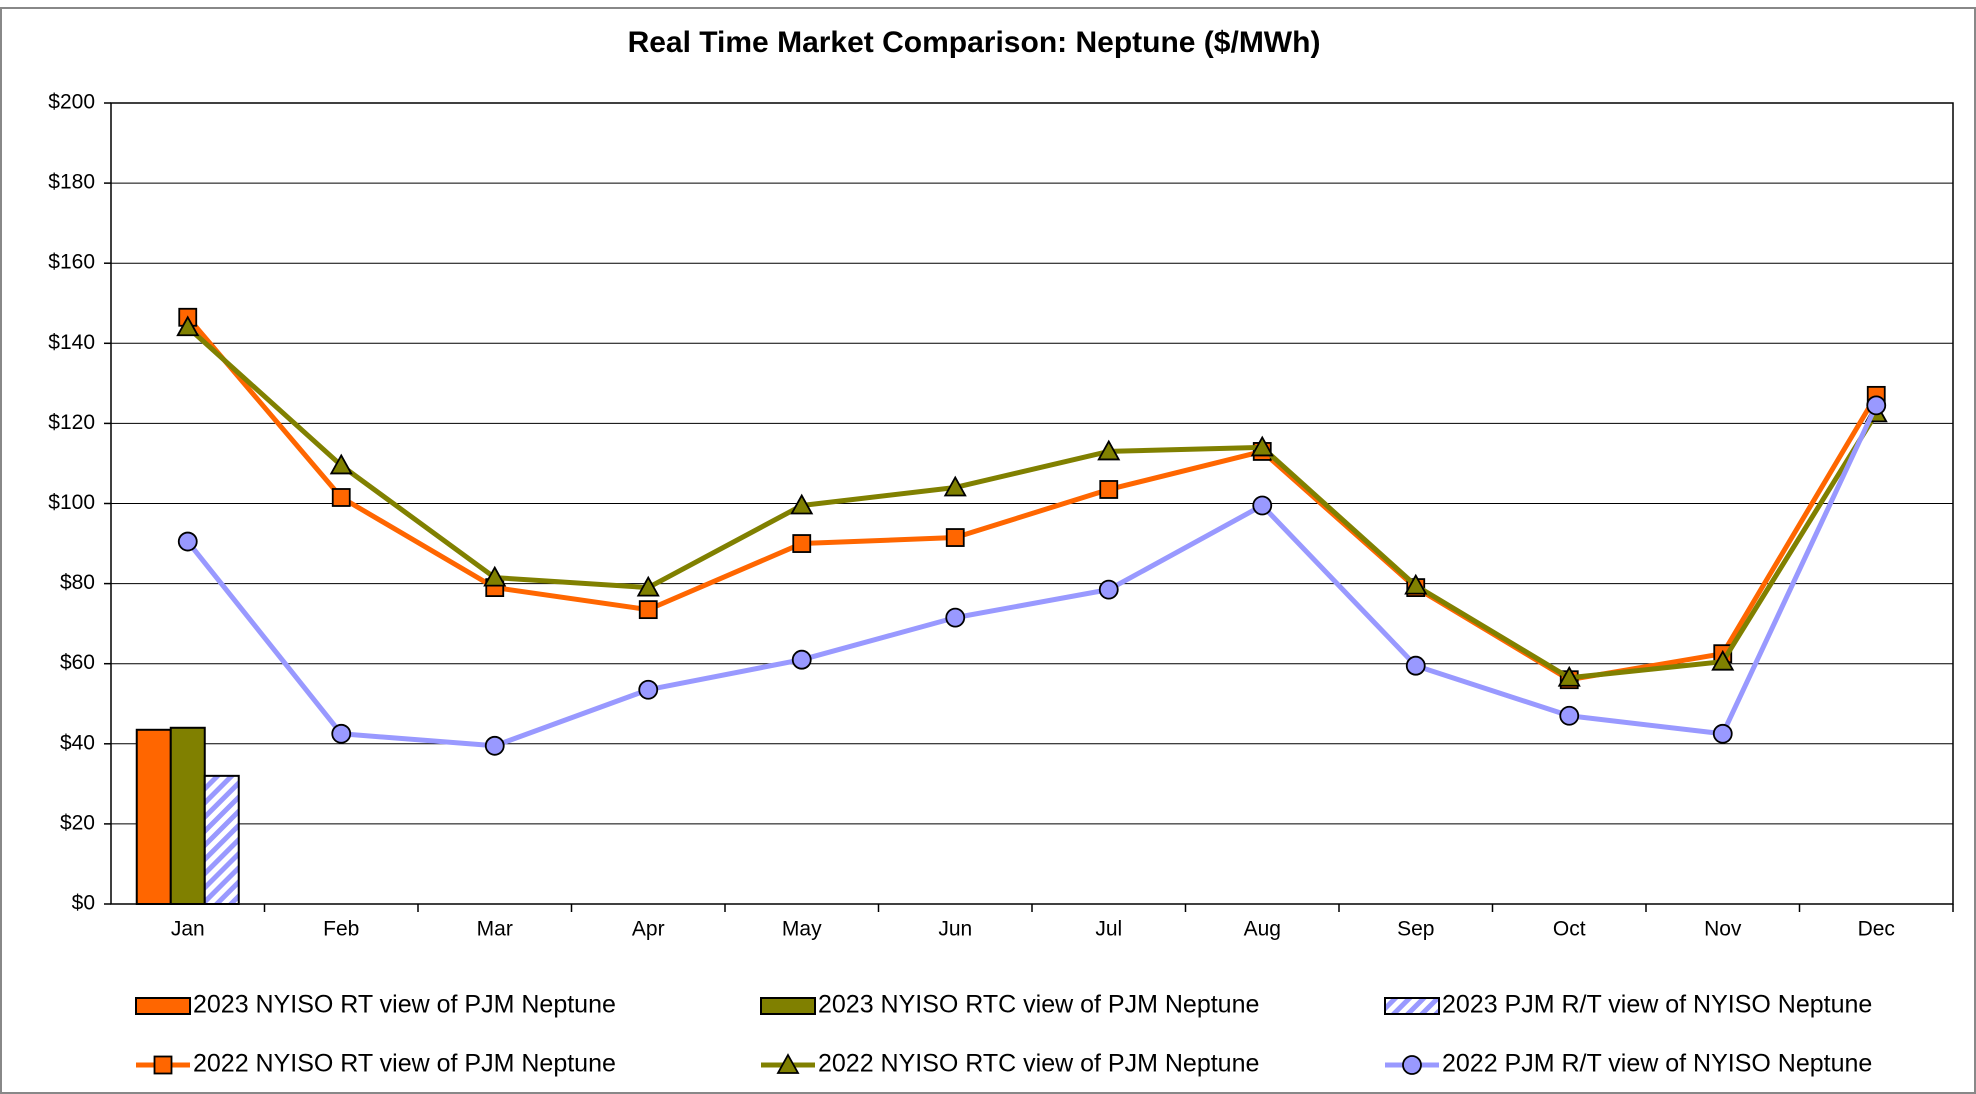  I want to click on y-tick-label: $0, so click(83, 903).